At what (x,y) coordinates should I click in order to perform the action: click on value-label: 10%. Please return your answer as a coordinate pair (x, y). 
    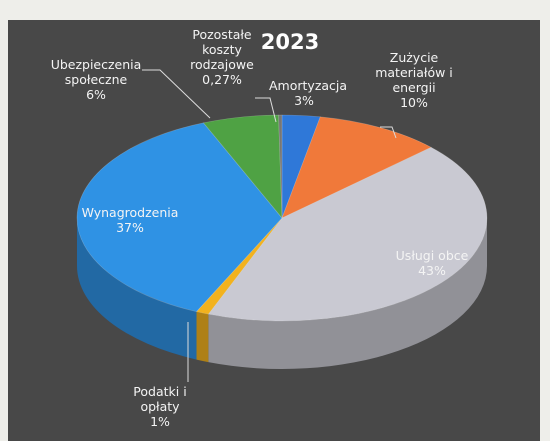
    Looking at the image, I should click on (414, 102).